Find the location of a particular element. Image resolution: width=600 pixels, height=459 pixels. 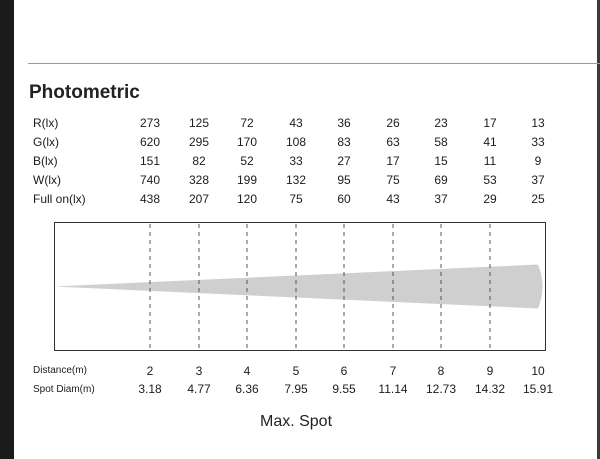

table-cell: 295 is located at coordinates (199, 142).